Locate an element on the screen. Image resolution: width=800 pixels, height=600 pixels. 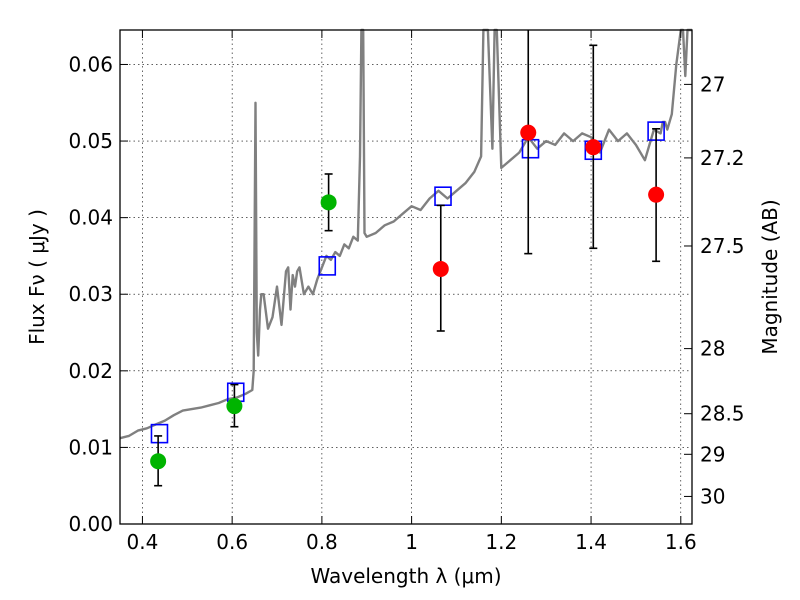
right-tick-label: 27.5 is located at coordinates (722, 246).